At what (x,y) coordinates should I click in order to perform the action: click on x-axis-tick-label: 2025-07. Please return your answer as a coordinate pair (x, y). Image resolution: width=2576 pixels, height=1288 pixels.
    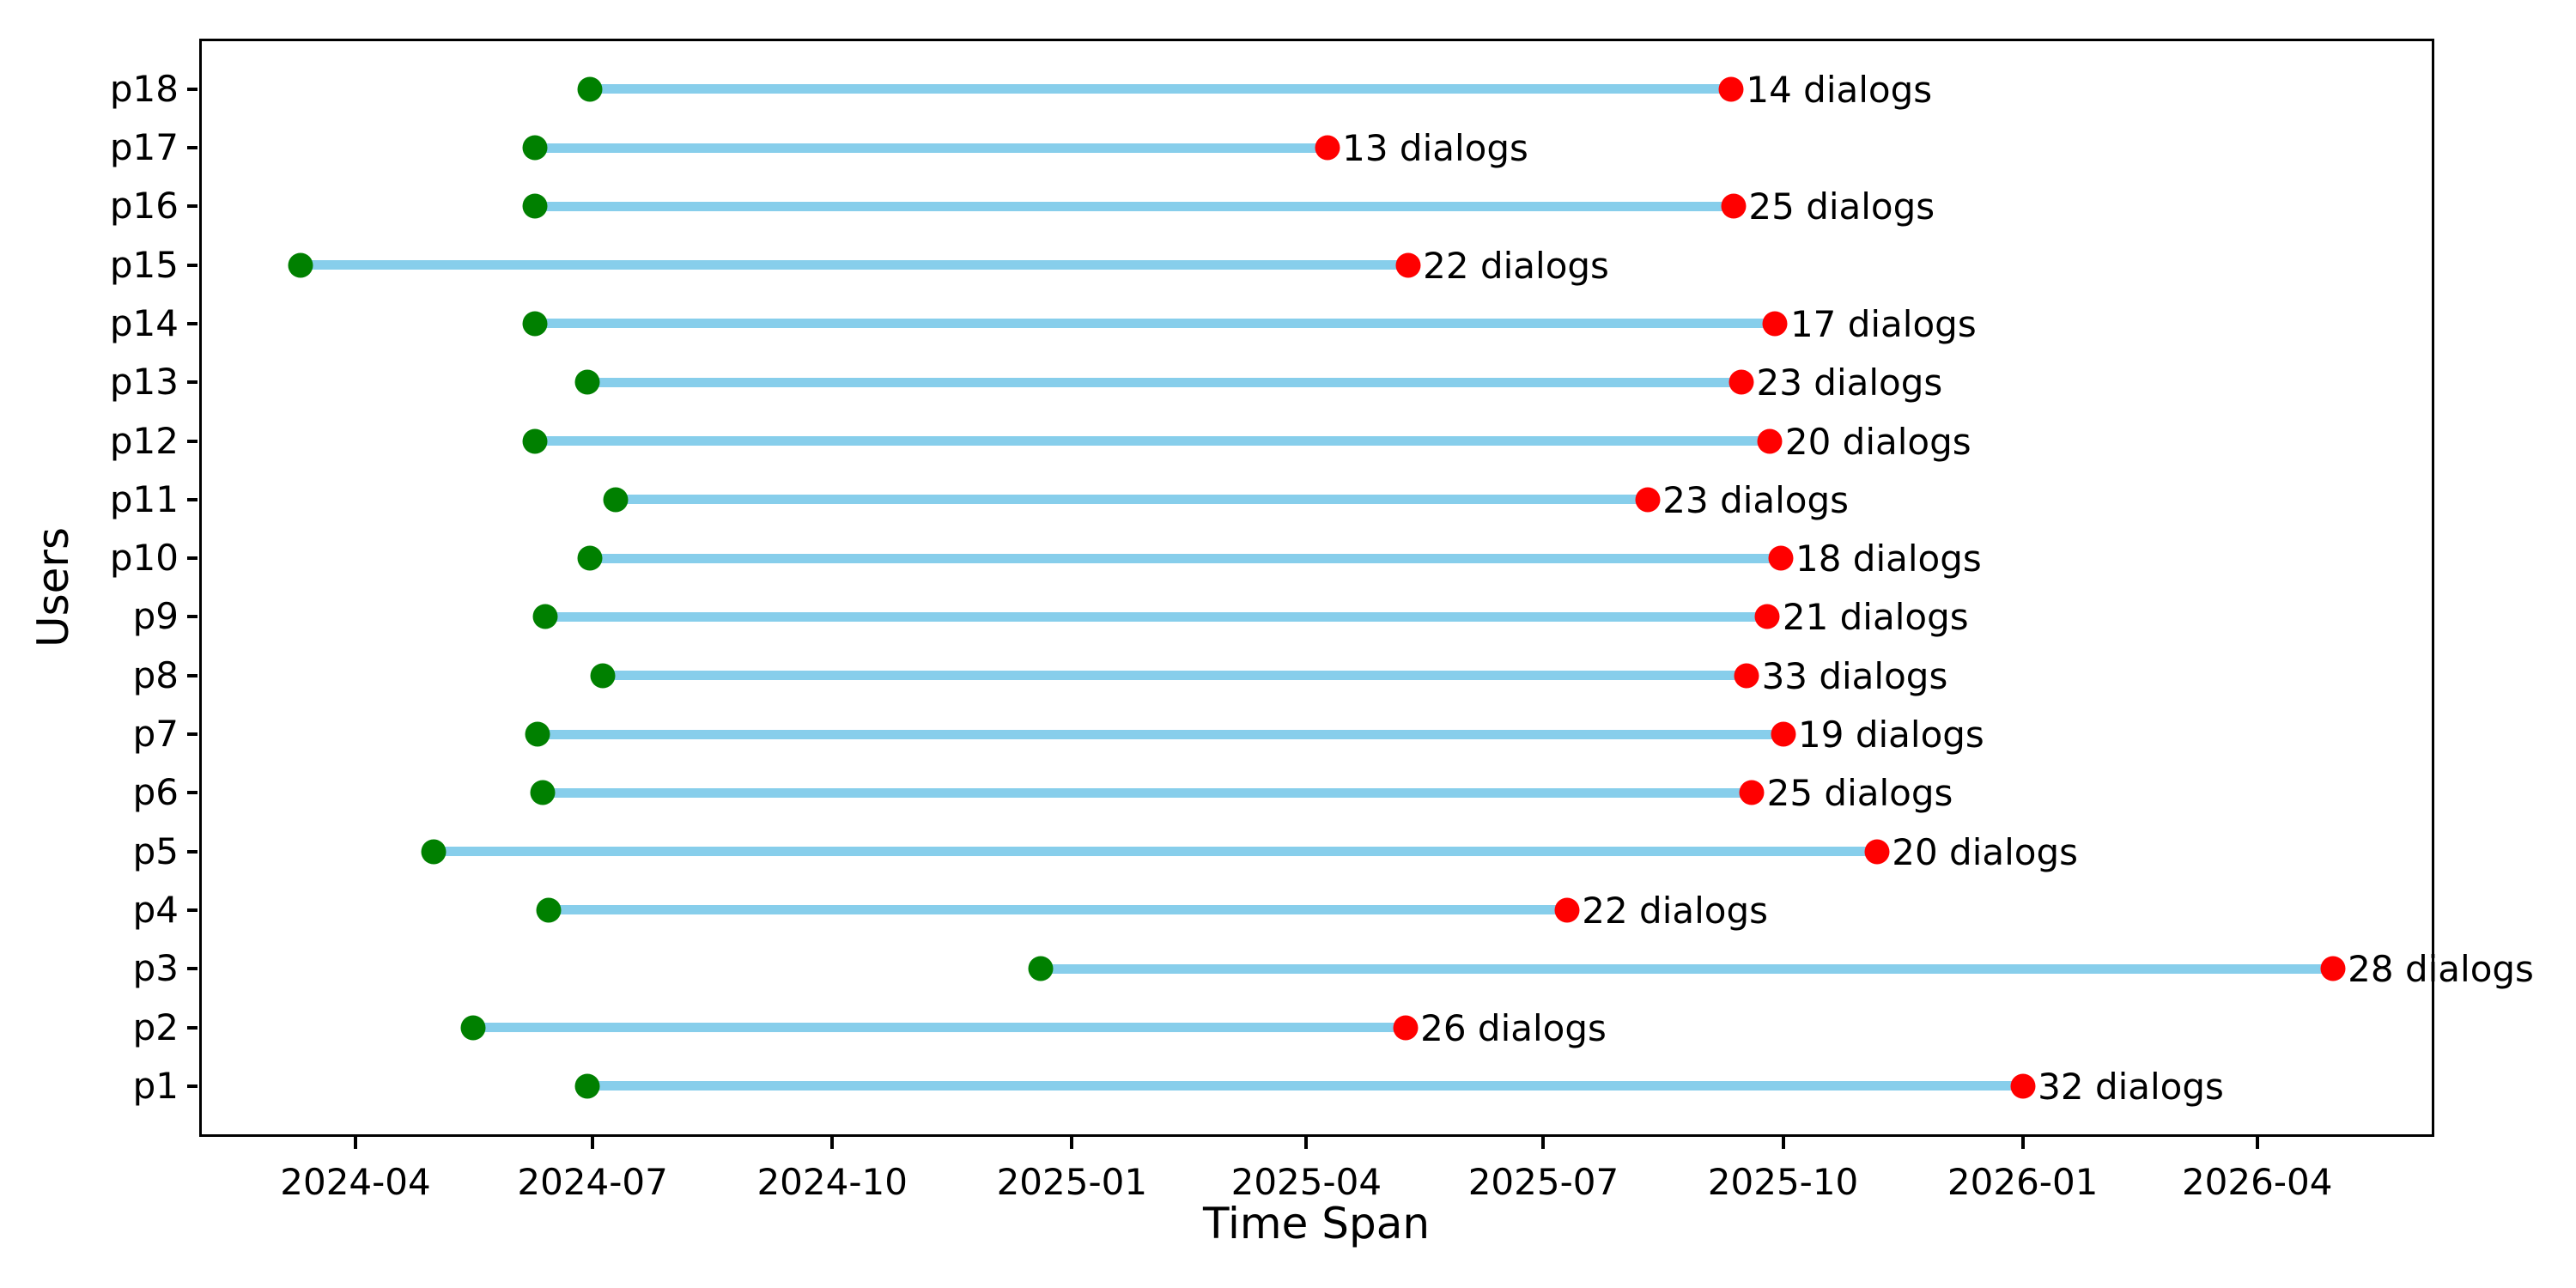
    Looking at the image, I should click on (1543, 1182).